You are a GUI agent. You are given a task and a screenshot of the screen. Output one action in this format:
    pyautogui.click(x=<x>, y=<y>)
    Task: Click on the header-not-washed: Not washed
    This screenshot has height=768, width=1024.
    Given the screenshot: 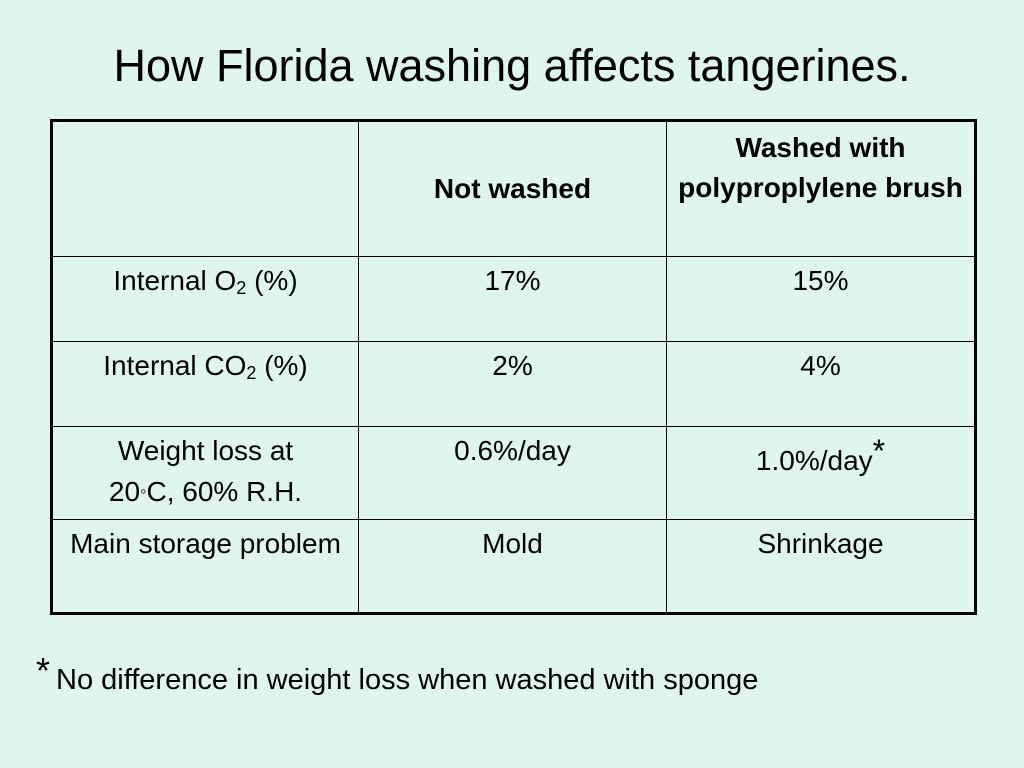 What is the action you would take?
    pyautogui.click(x=512, y=188)
    